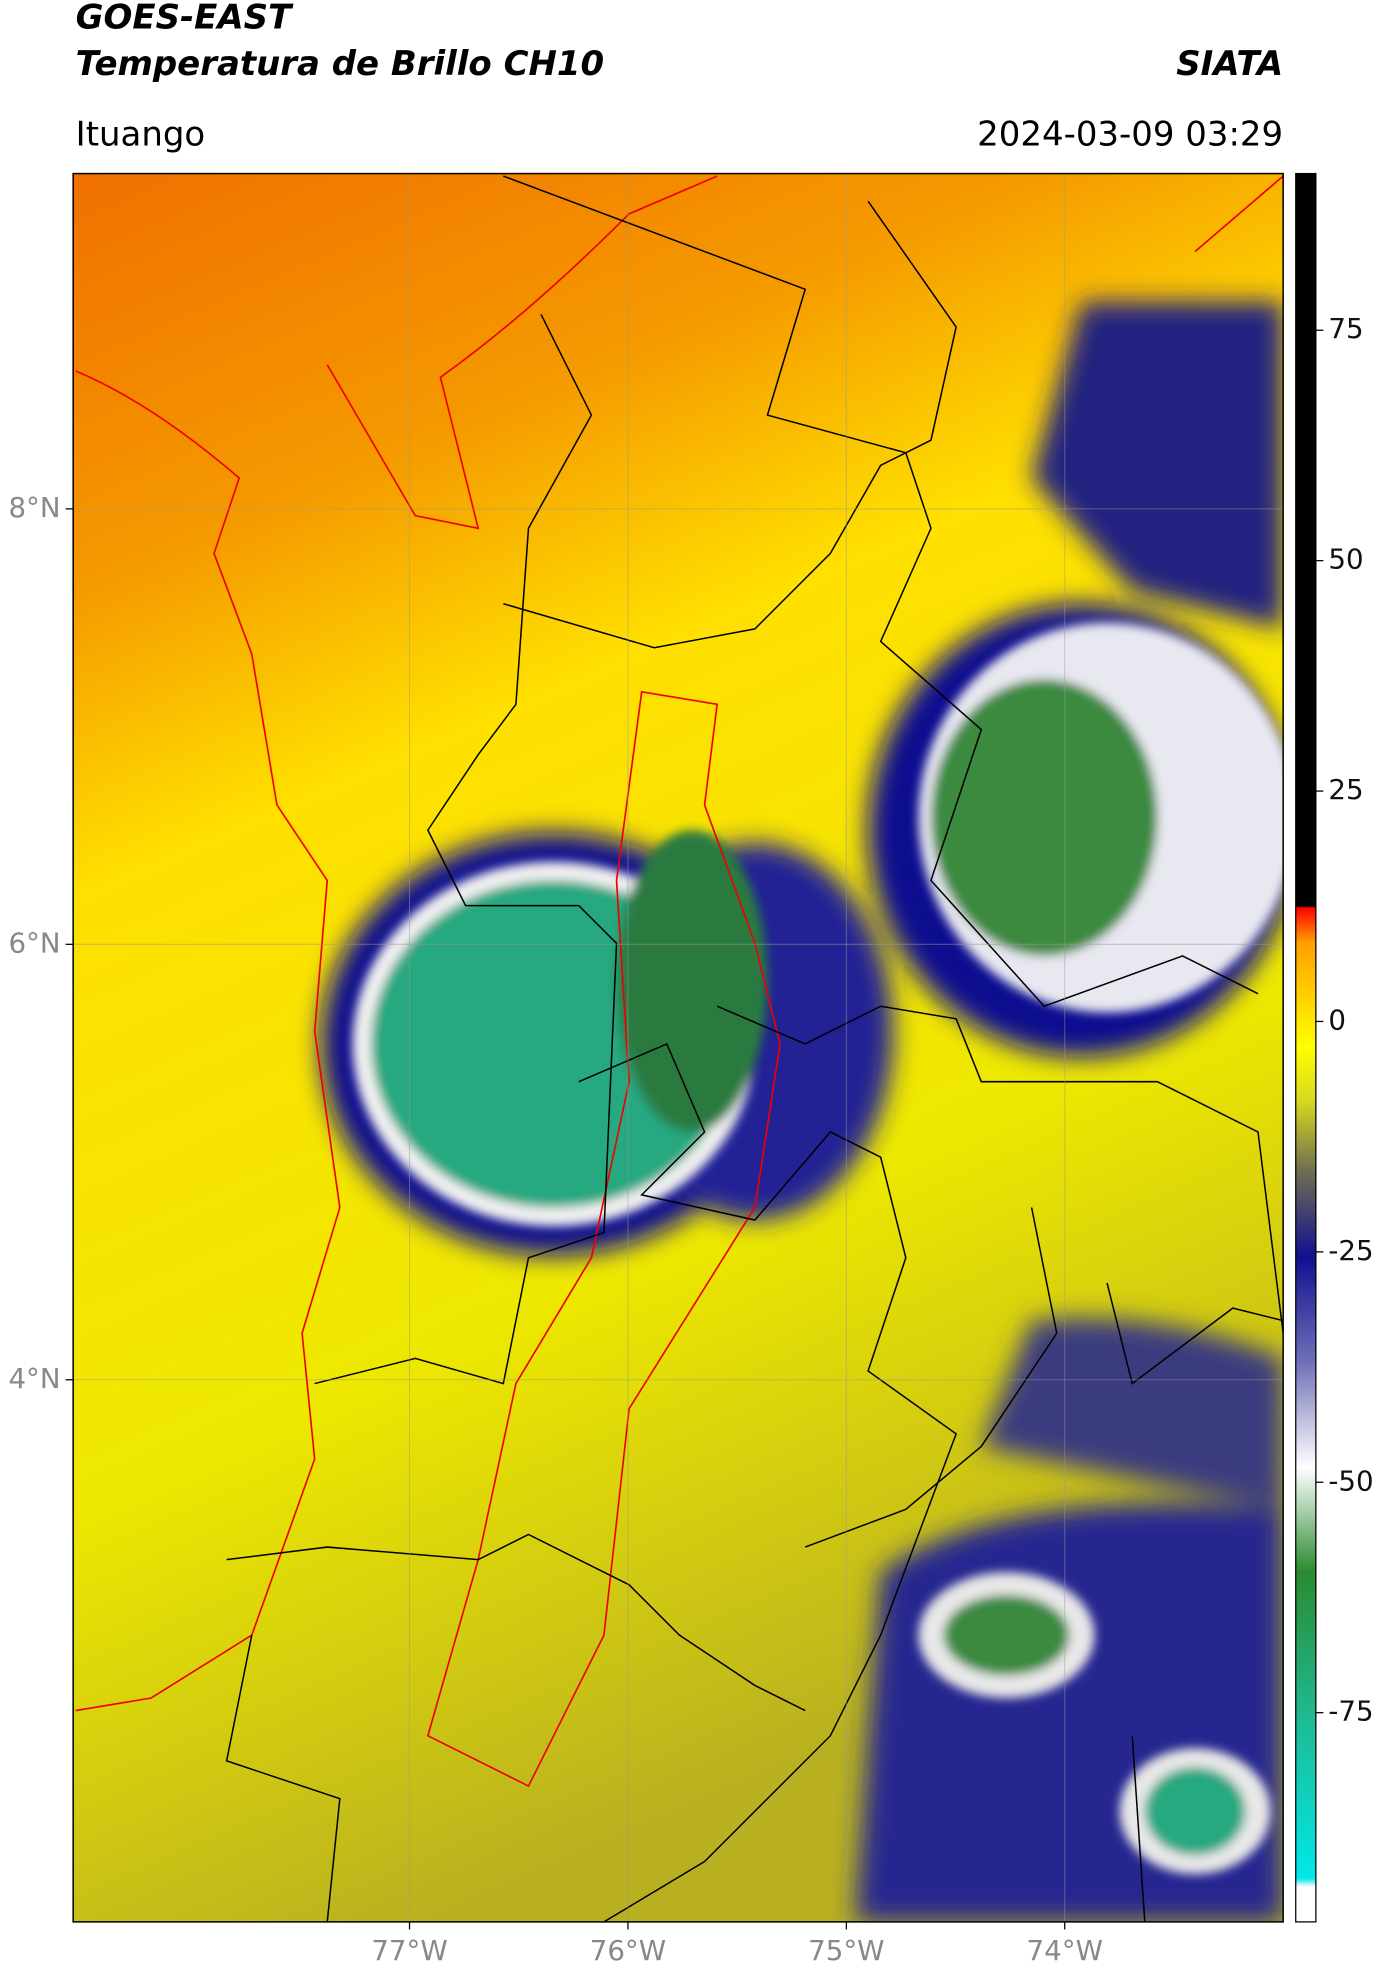 Image resolution: width=1384 pixels, height=1981 pixels. I want to click on y-tick-label: 4°N, so click(34, 1378).